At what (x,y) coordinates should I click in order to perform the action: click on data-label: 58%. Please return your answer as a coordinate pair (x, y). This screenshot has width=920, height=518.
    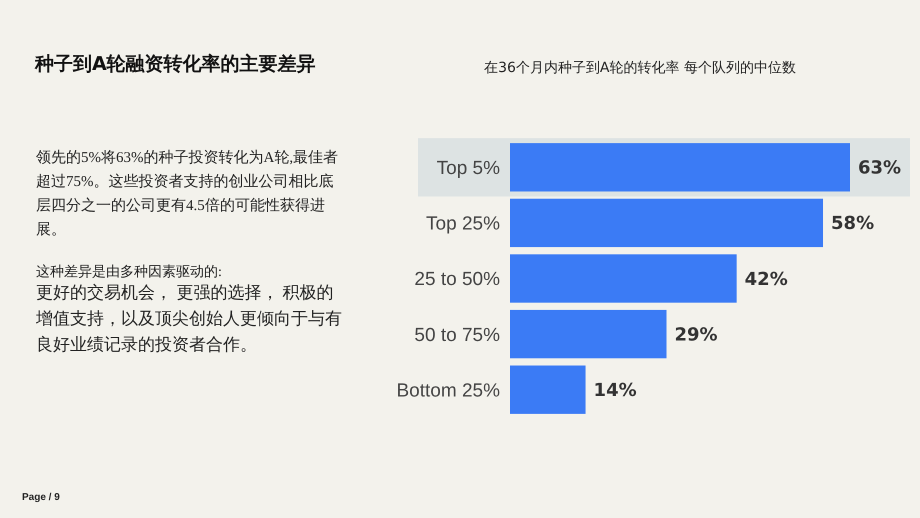
    Looking at the image, I should click on (852, 223).